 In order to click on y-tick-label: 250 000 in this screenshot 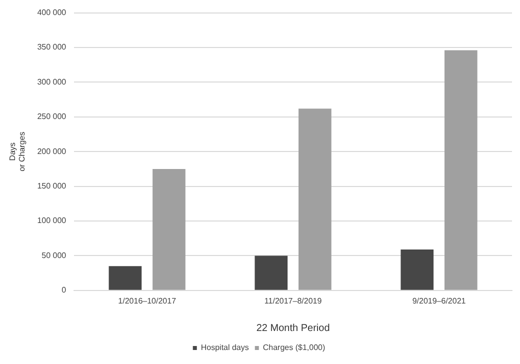, I will do `click(52, 117)`.